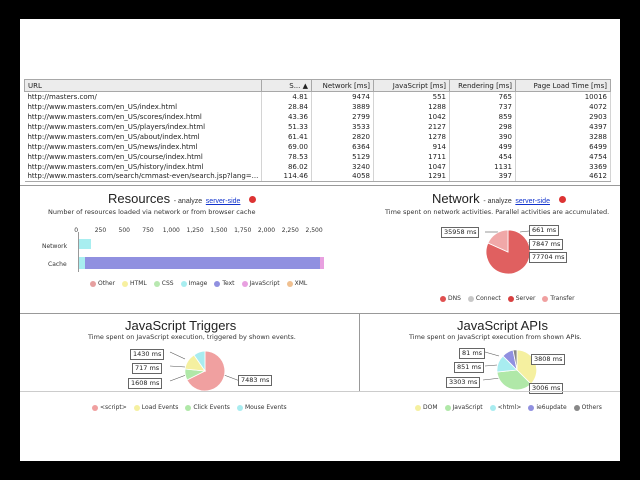  Describe the element at coordinates (243, 230) in the screenshot. I see `axis-tick: 1,750` at that location.